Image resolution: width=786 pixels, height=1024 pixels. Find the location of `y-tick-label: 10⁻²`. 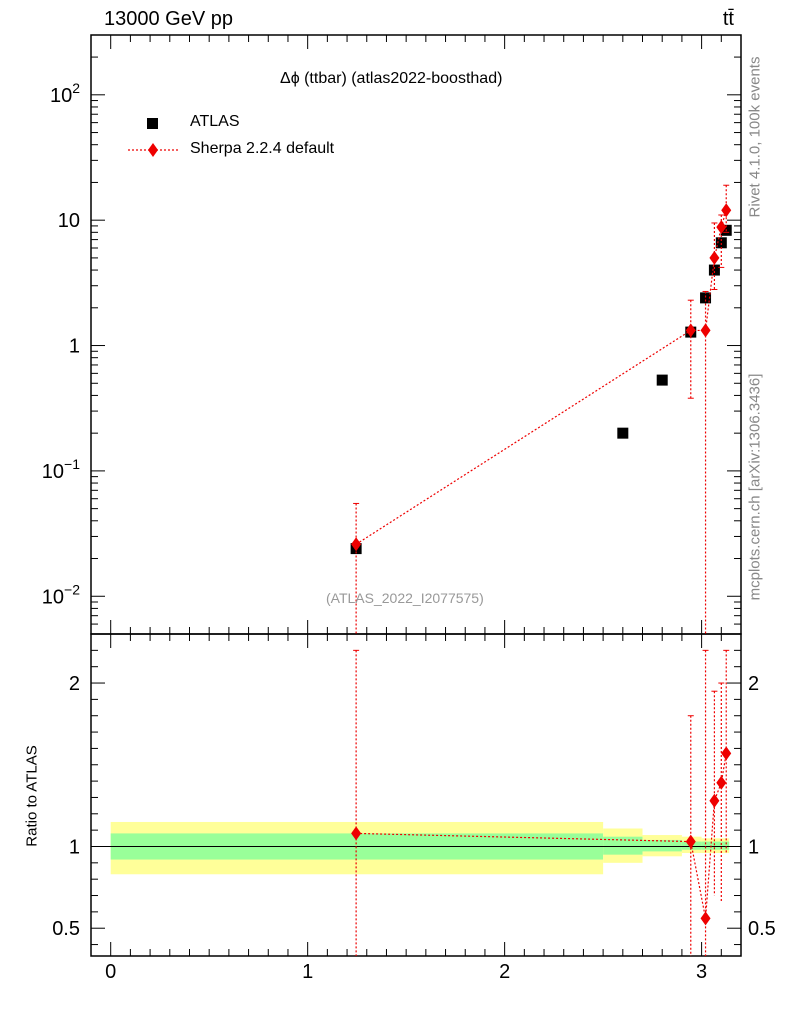

y-tick-label: 10⁻² is located at coordinates (61, 594).